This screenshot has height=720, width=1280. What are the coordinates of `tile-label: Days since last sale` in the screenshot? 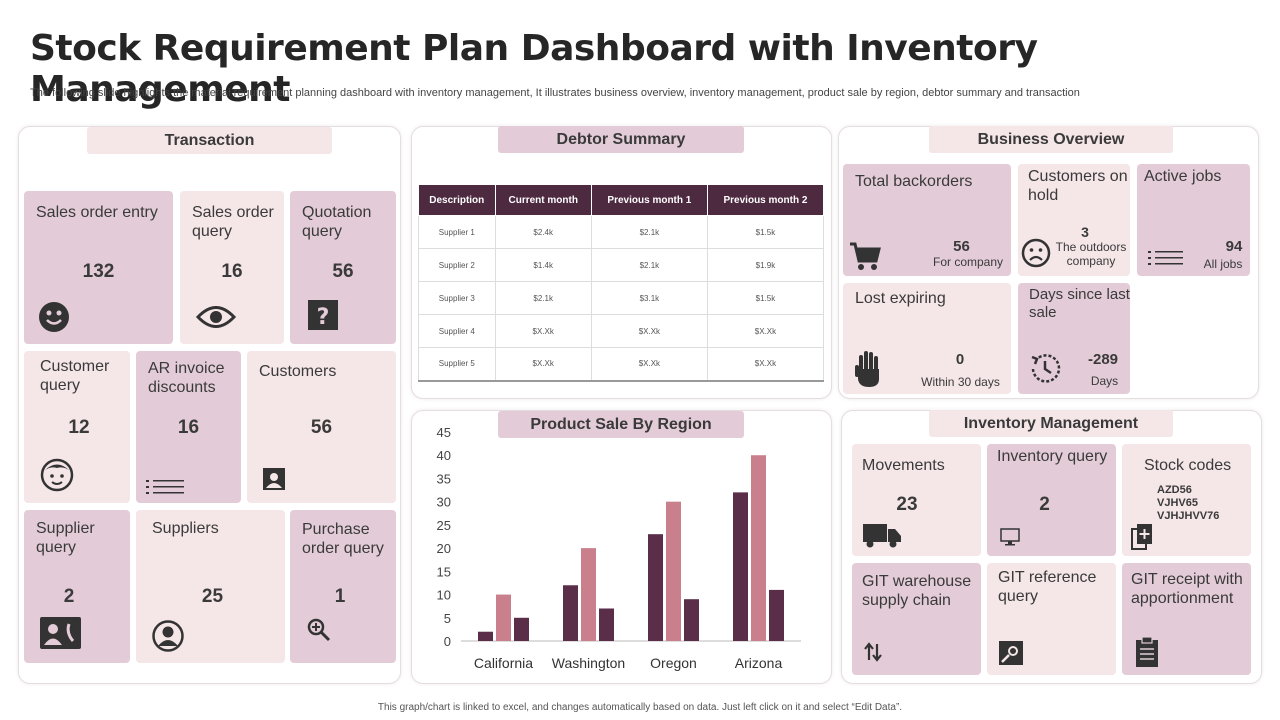 It's located at (1079, 303).